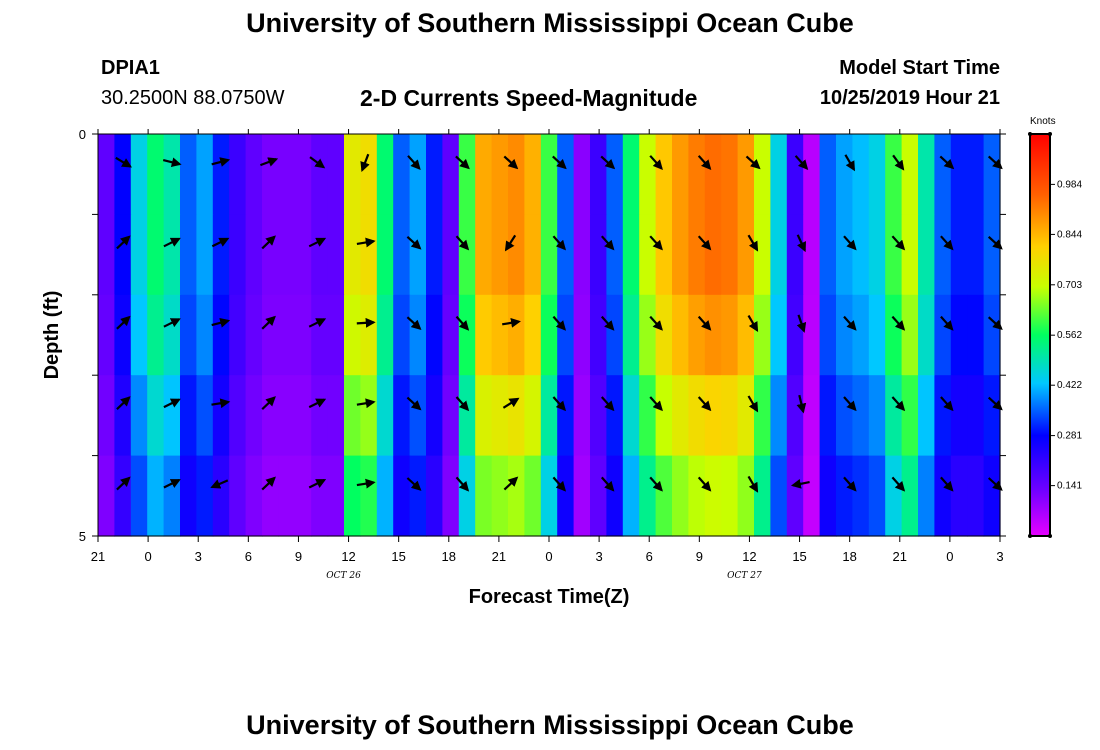  Describe the element at coordinates (744, 576) in the screenshot. I see `date-label: OCT 27` at that location.